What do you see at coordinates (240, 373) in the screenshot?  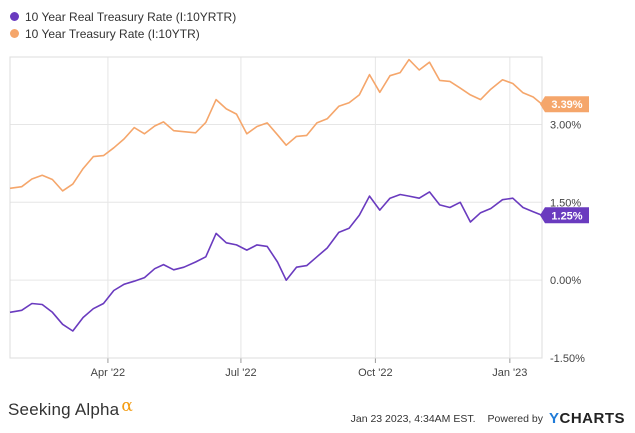 I see `x-tick-label: Jul '22` at bounding box center [240, 373].